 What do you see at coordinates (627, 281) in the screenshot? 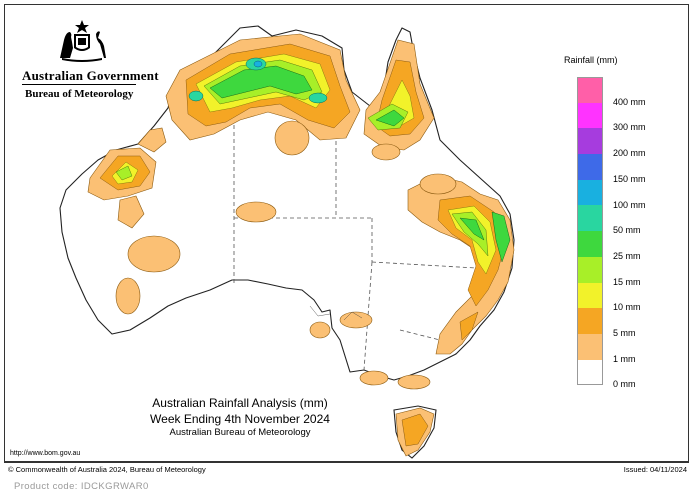
I see `legend-label: 15 mm` at bounding box center [627, 281].